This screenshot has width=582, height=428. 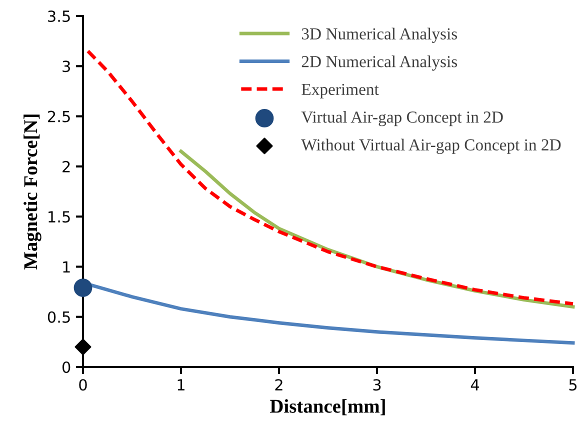 I want to click on y-tick-label: 1, so click(x=66, y=267).